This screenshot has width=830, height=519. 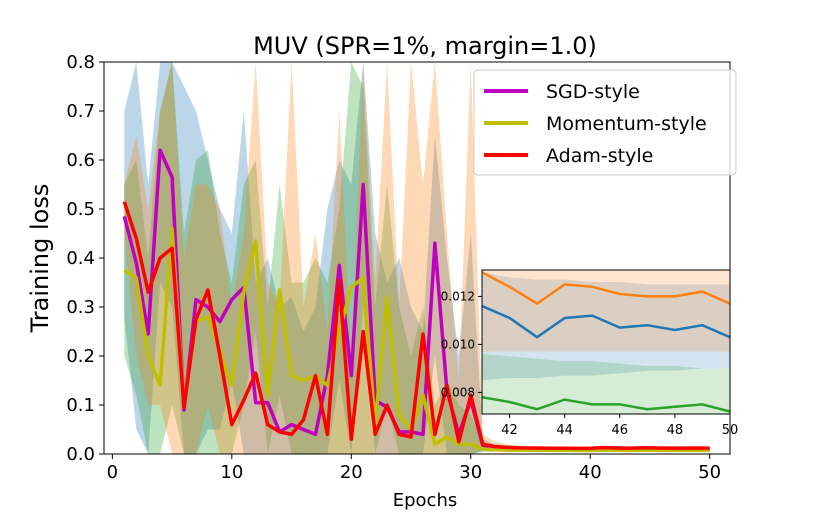 I want to click on y-axis-ticks: 0.0 0.1 0.2 0.3 0.4 0.5 0.6 0.7 0.8, so click(x=85, y=258).